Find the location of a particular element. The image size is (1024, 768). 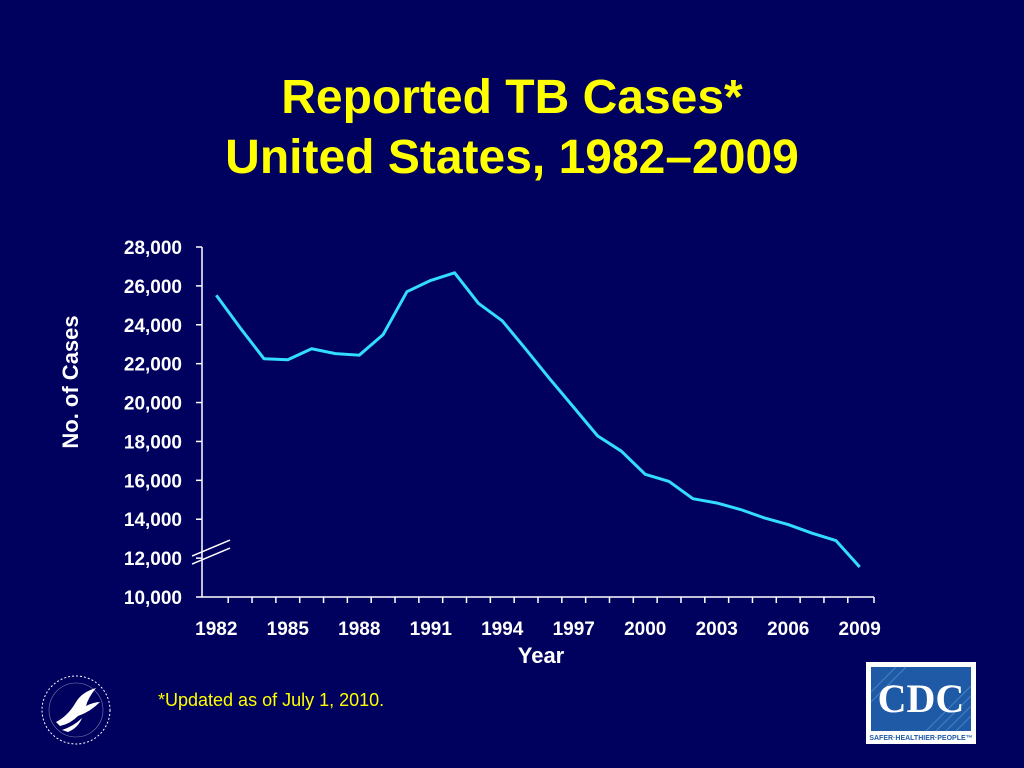

y-axis-label: No. of Cases is located at coordinates (70, 381).